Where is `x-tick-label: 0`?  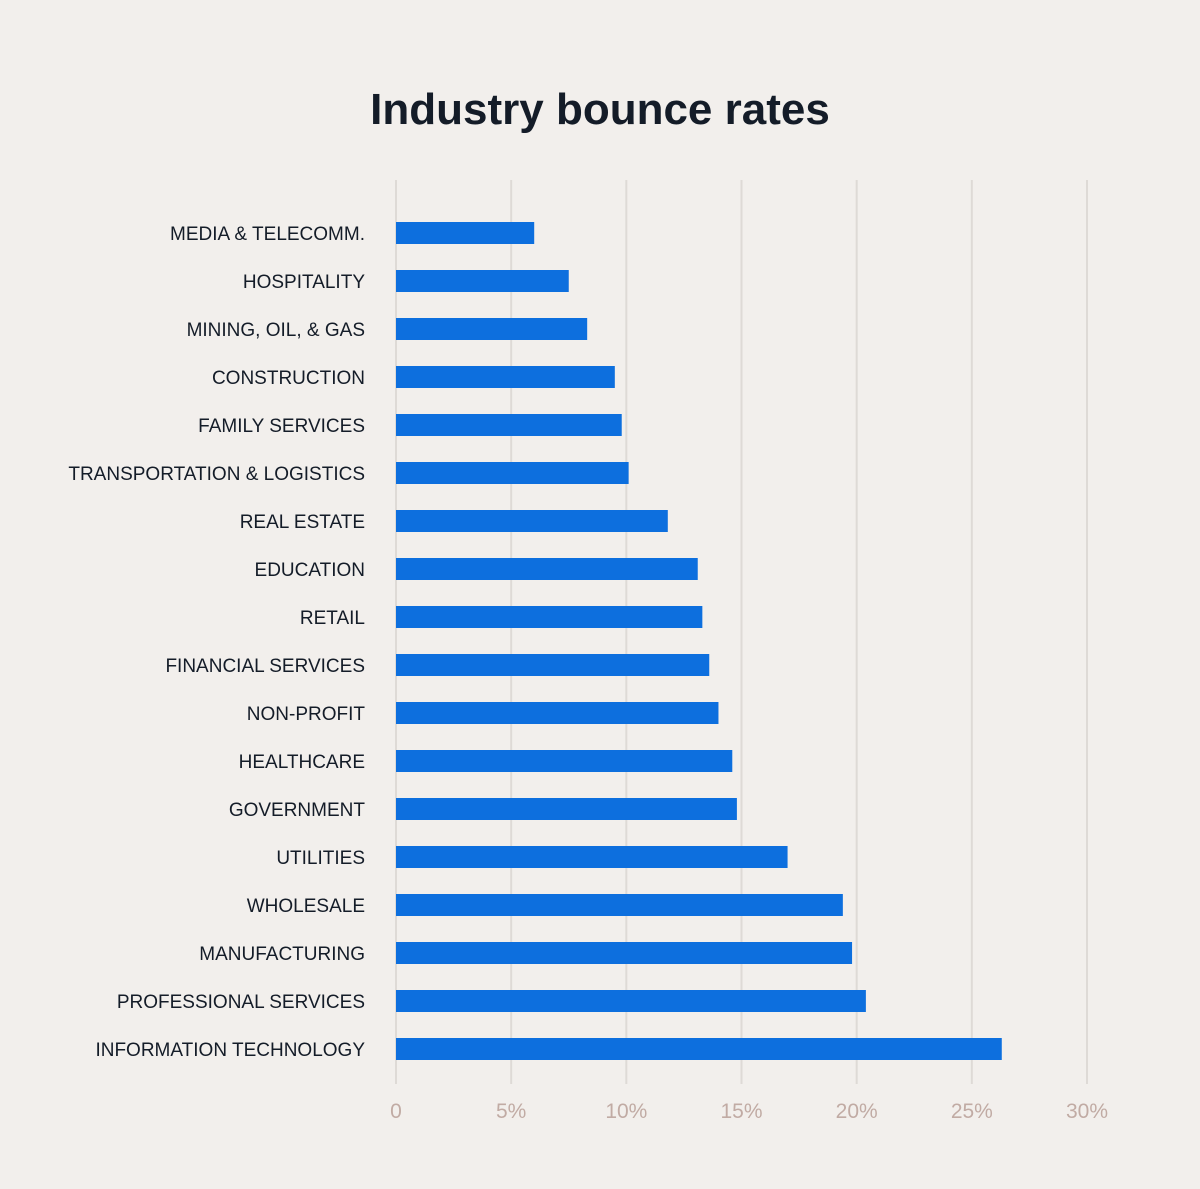 x-tick-label: 0 is located at coordinates (396, 1111).